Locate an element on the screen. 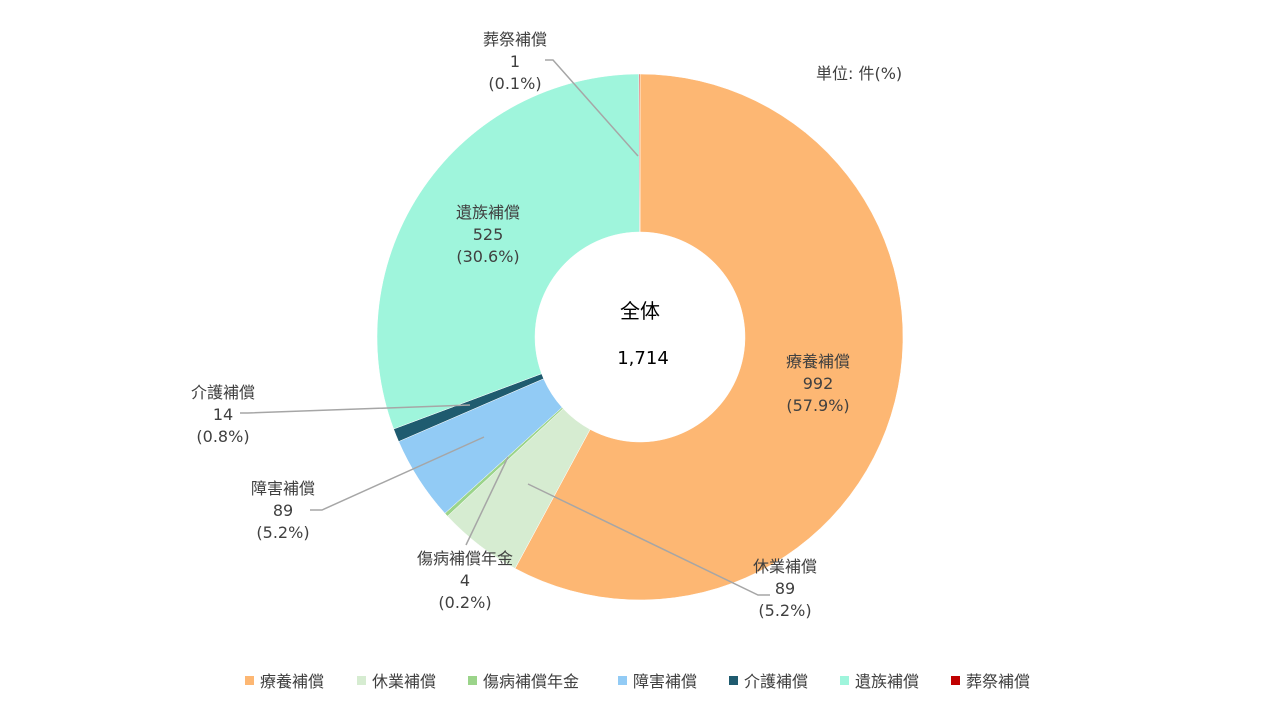 This screenshot has width=1280, height=720. data-label-funeral: 葬祭補償 1 (0.1%) is located at coordinates (515, 61).